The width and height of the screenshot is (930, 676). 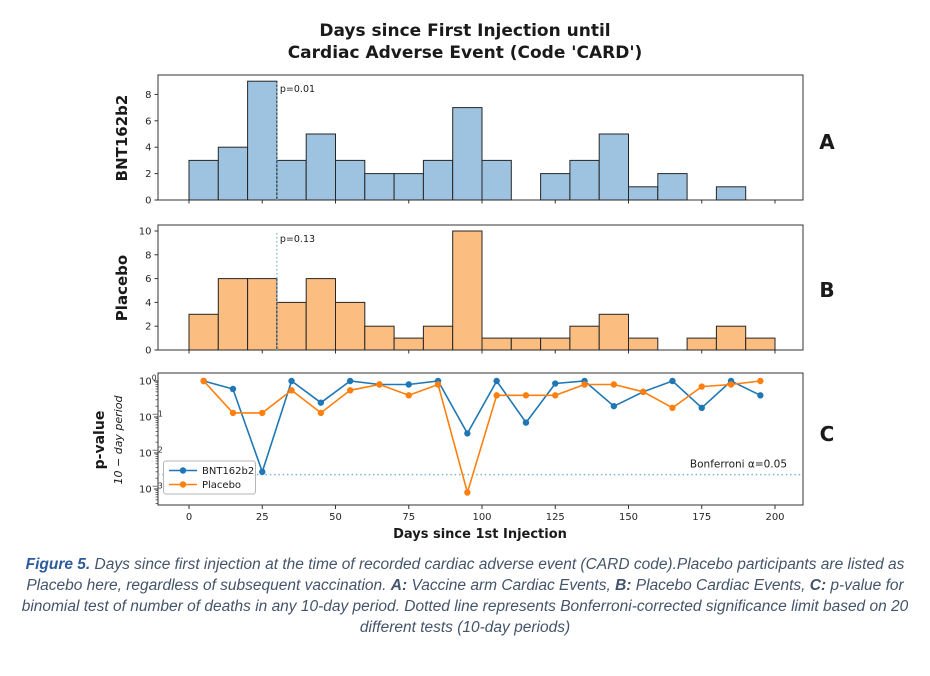 I want to click on panel-c-ylabel-sub: 10 − day period, so click(x=118, y=439).